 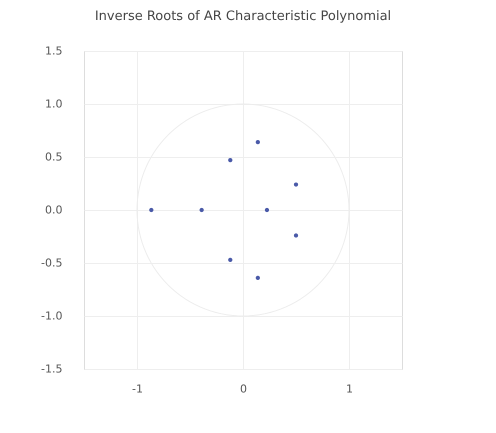 I want to click on y-tick-label: 1.5, so click(x=53, y=51).